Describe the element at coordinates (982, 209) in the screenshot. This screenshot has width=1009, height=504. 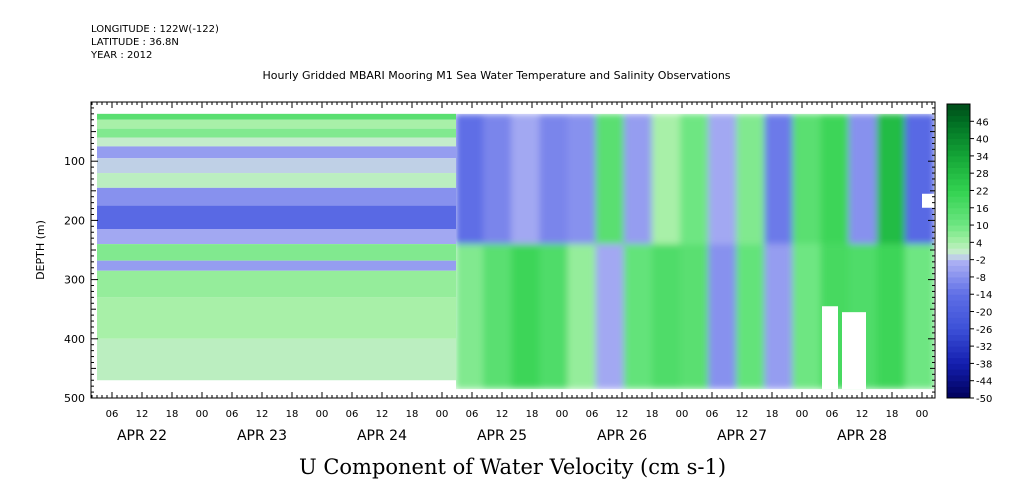
I see `colorbar-label: 16` at that location.